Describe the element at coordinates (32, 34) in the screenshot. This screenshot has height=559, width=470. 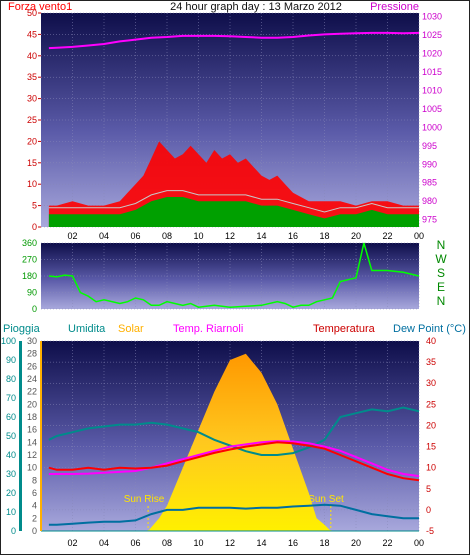
I see `y-tick-label: 45` at that location.